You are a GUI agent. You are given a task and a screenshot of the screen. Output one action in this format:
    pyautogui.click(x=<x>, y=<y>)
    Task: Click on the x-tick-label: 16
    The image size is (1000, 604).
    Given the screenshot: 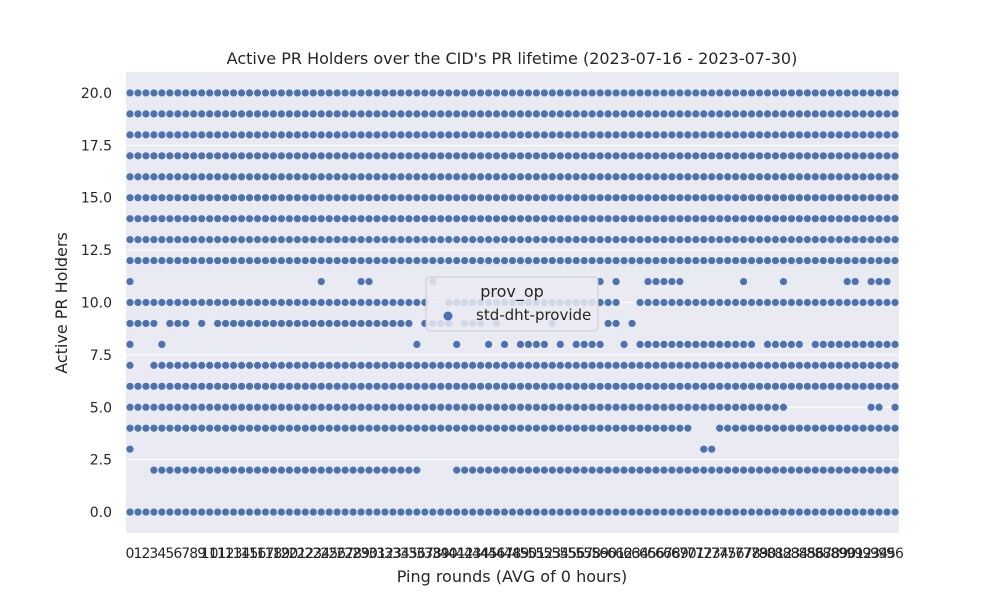 What is the action you would take?
    pyautogui.click(x=258, y=554)
    